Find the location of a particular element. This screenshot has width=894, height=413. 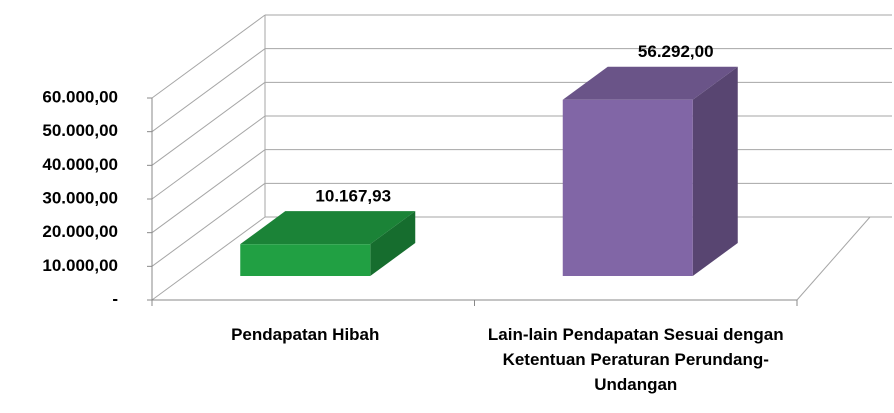

x-tick-label: Pendapatan Hibah is located at coordinates (305, 334).